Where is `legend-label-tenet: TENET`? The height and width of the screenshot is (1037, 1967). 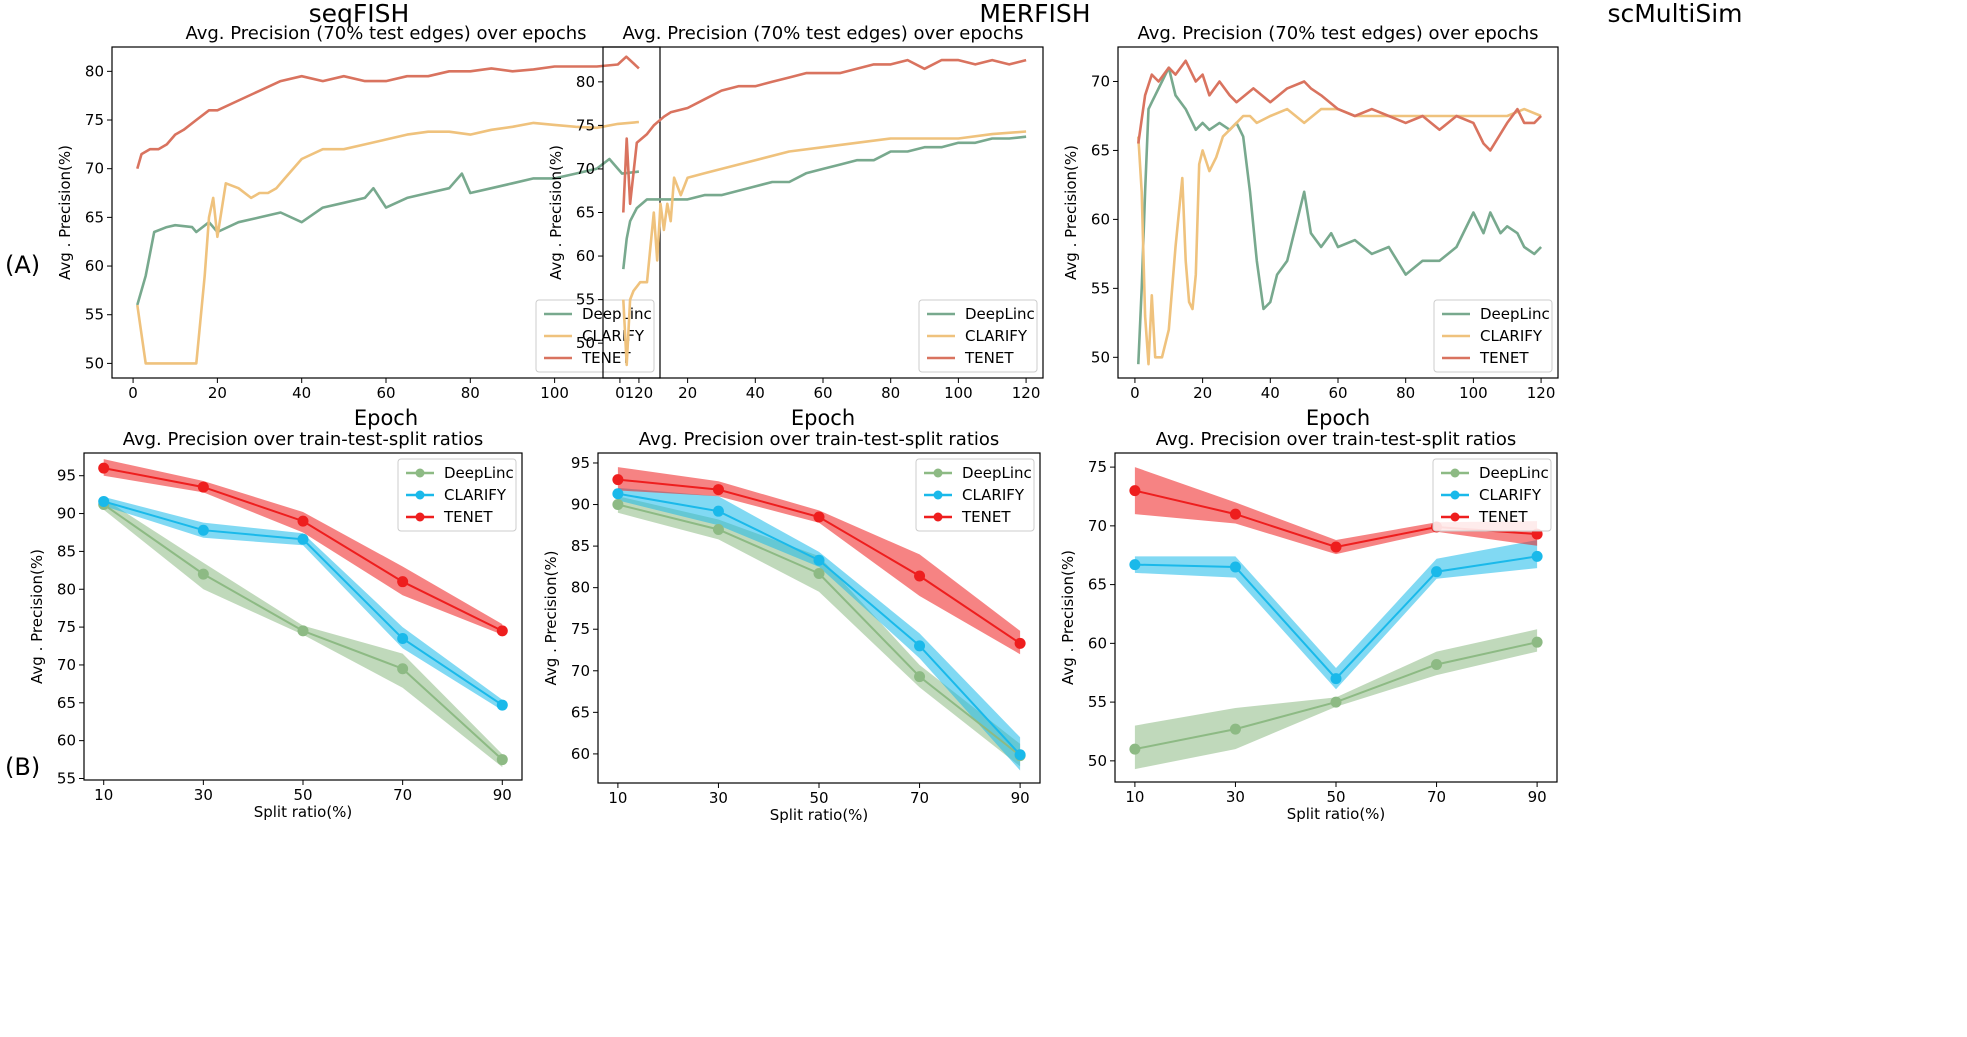 legend-label-tenet: TENET is located at coordinates (1503, 517).